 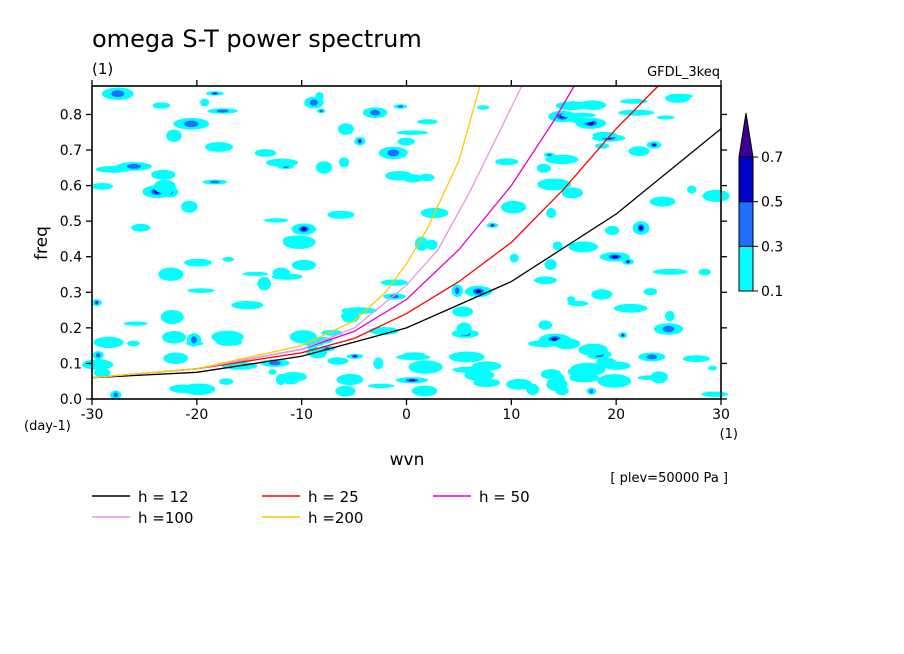 What do you see at coordinates (196, 415) in the screenshot?
I see `x-tick-label: -20` at bounding box center [196, 415].